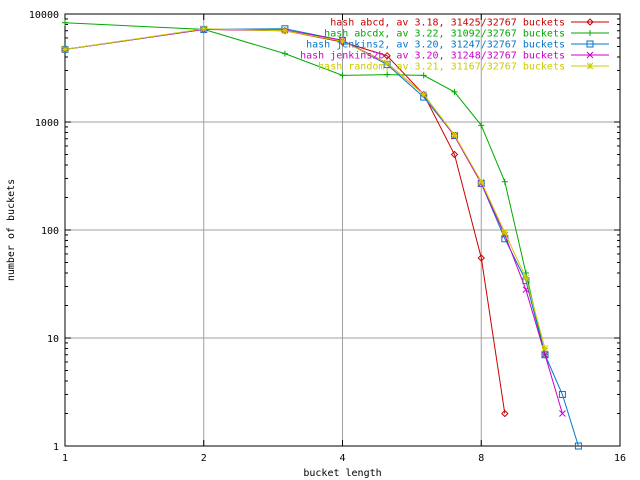 The height and width of the screenshot is (480, 640). I want to click on y-axis-label: number of buckets, so click(11, 230).